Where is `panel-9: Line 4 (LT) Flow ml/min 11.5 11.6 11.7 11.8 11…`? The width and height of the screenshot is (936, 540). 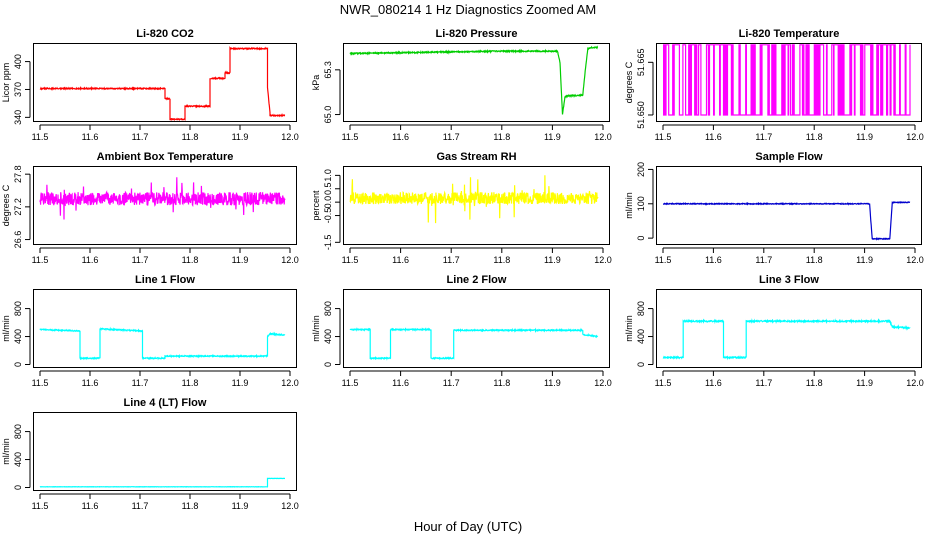 panel-9: Line 4 (LT) Flow ml/min 11.5 11.6 11.7 11.8 11… is located at coordinates (150, 454).